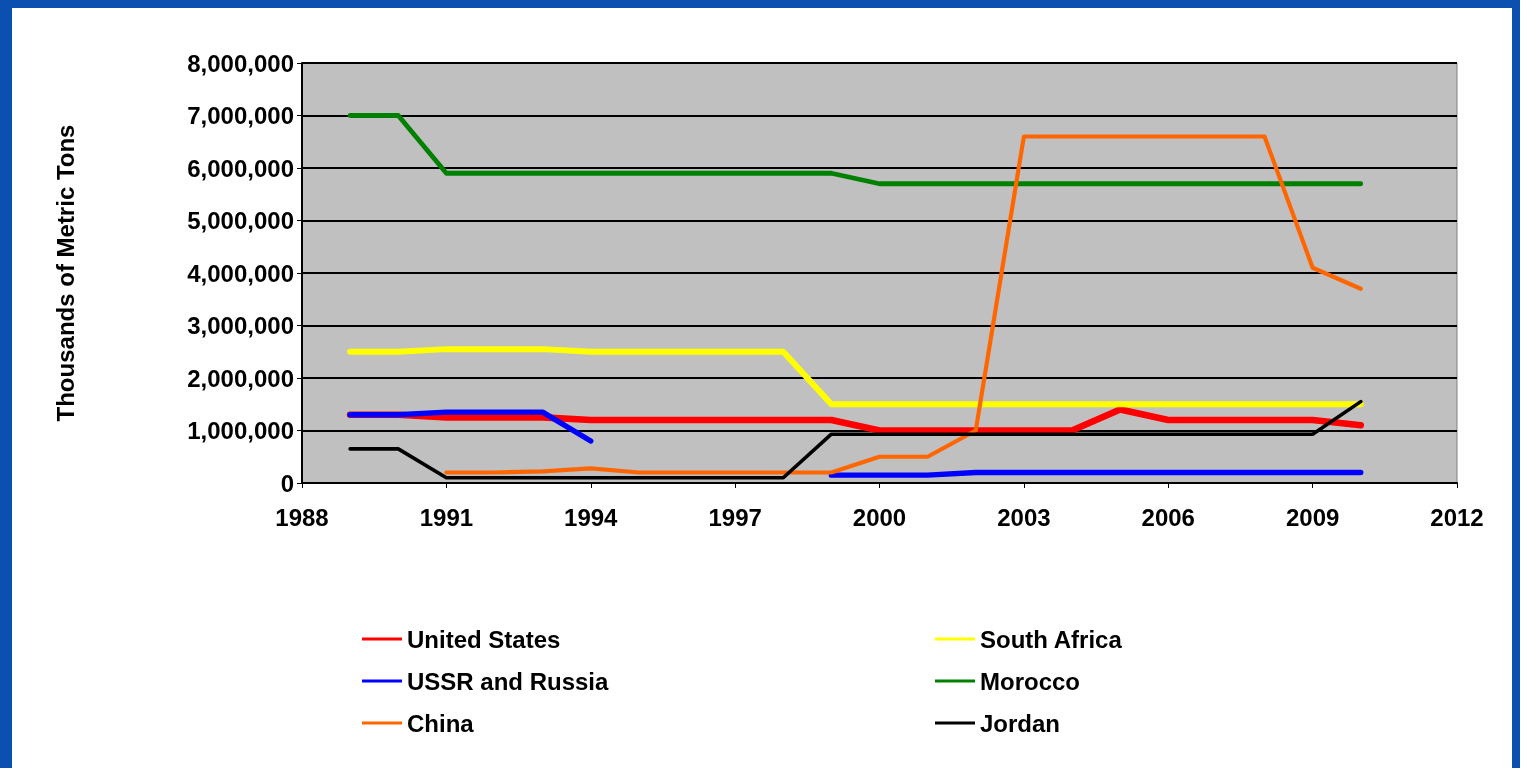  What do you see at coordinates (735, 517) in the screenshot?
I see `x-tick-label: 1997` at bounding box center [735, 517].